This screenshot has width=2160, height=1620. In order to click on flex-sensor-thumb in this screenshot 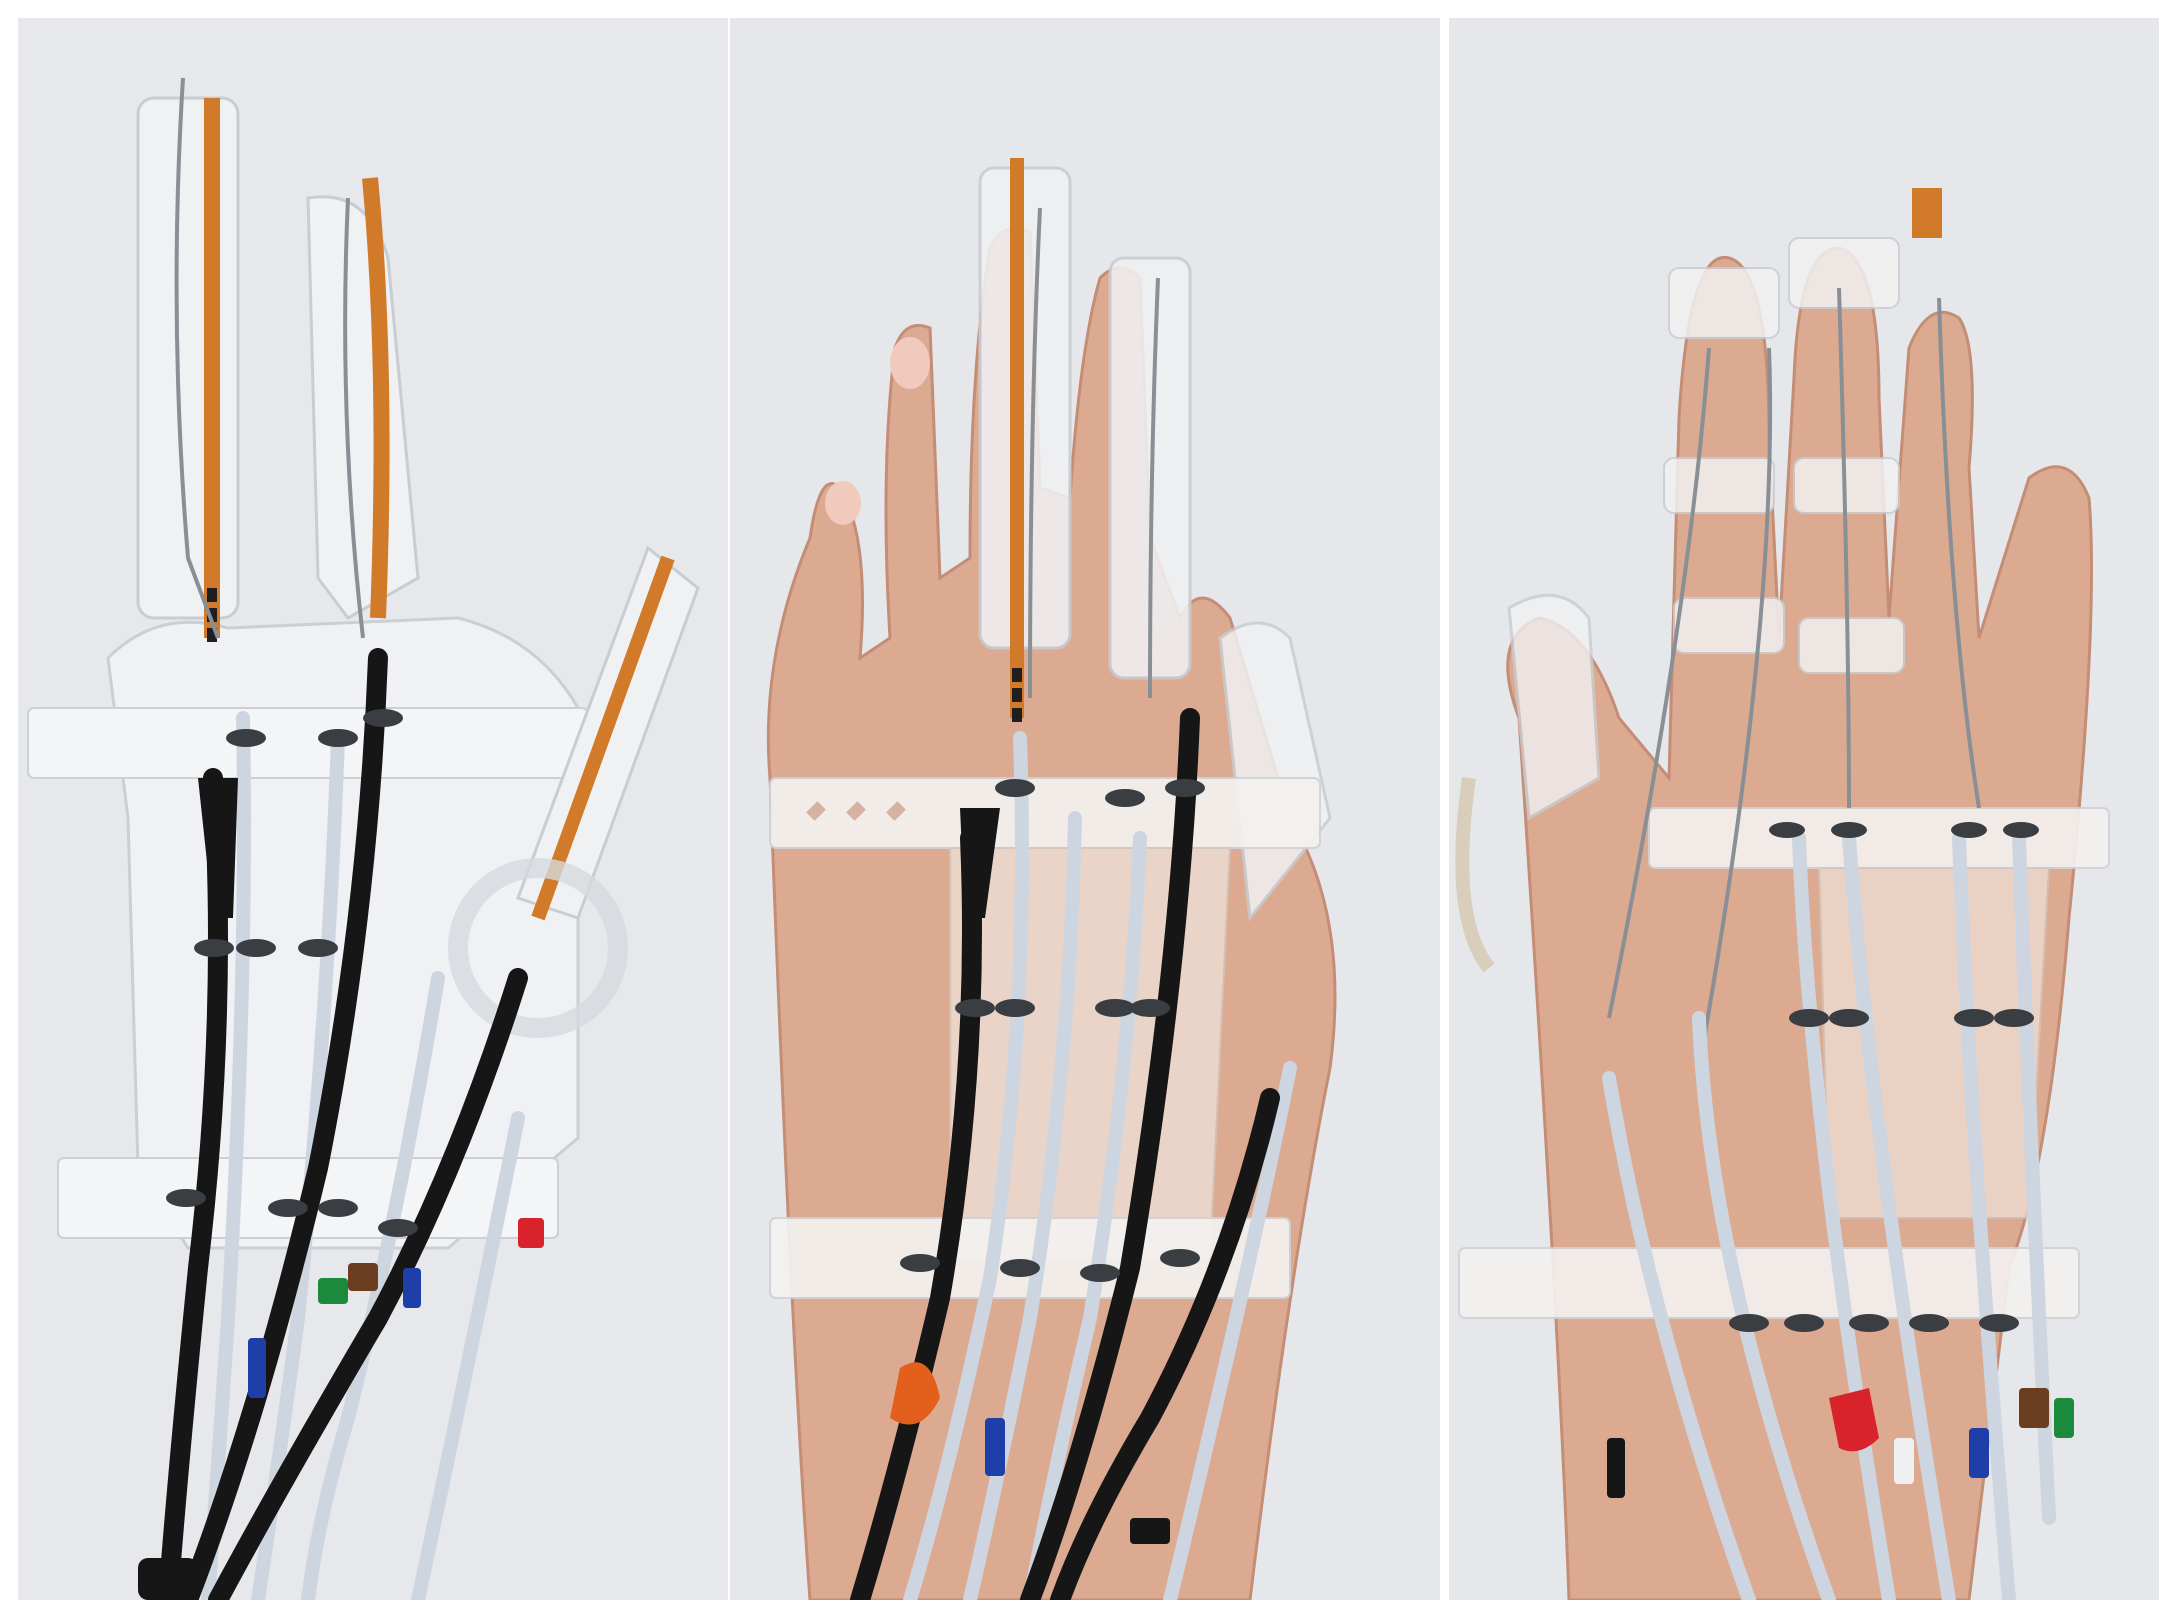, I will do `click(603, 738)`.